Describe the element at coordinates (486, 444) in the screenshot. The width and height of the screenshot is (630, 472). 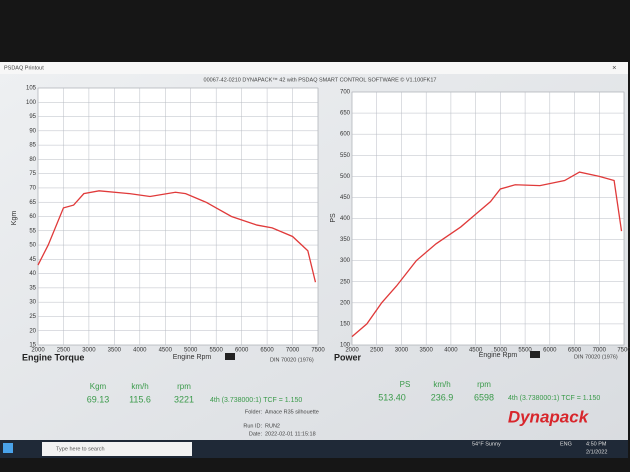
I see `weather: 54°F Sunny` at that location.